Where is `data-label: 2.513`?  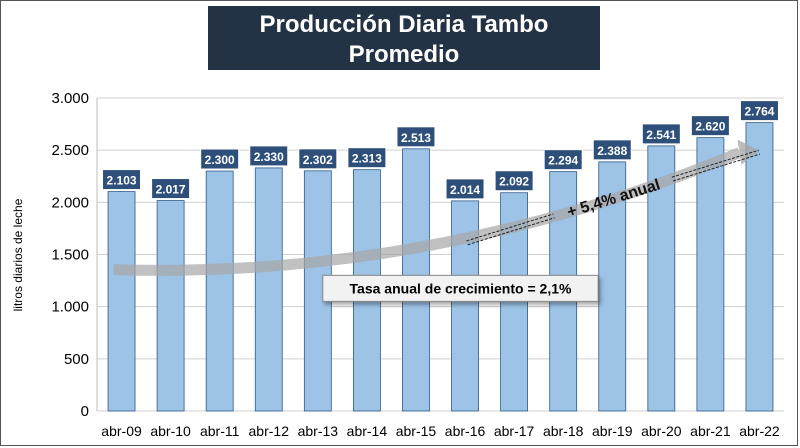 data-label: 2.513 is located at coordinates (416, 138).